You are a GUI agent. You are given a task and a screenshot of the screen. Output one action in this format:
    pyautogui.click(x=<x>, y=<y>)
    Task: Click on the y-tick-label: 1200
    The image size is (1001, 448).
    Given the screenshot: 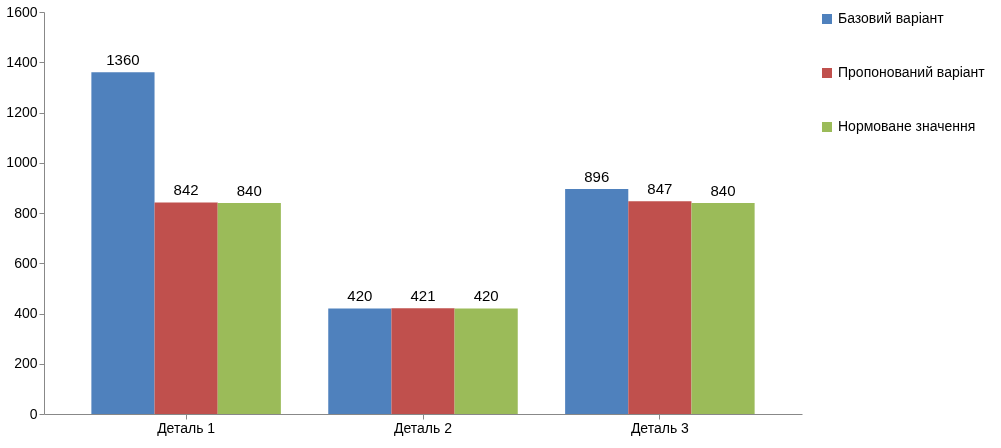 What is the action you would take?
    pyautogui.click(x=22, y=112)
    